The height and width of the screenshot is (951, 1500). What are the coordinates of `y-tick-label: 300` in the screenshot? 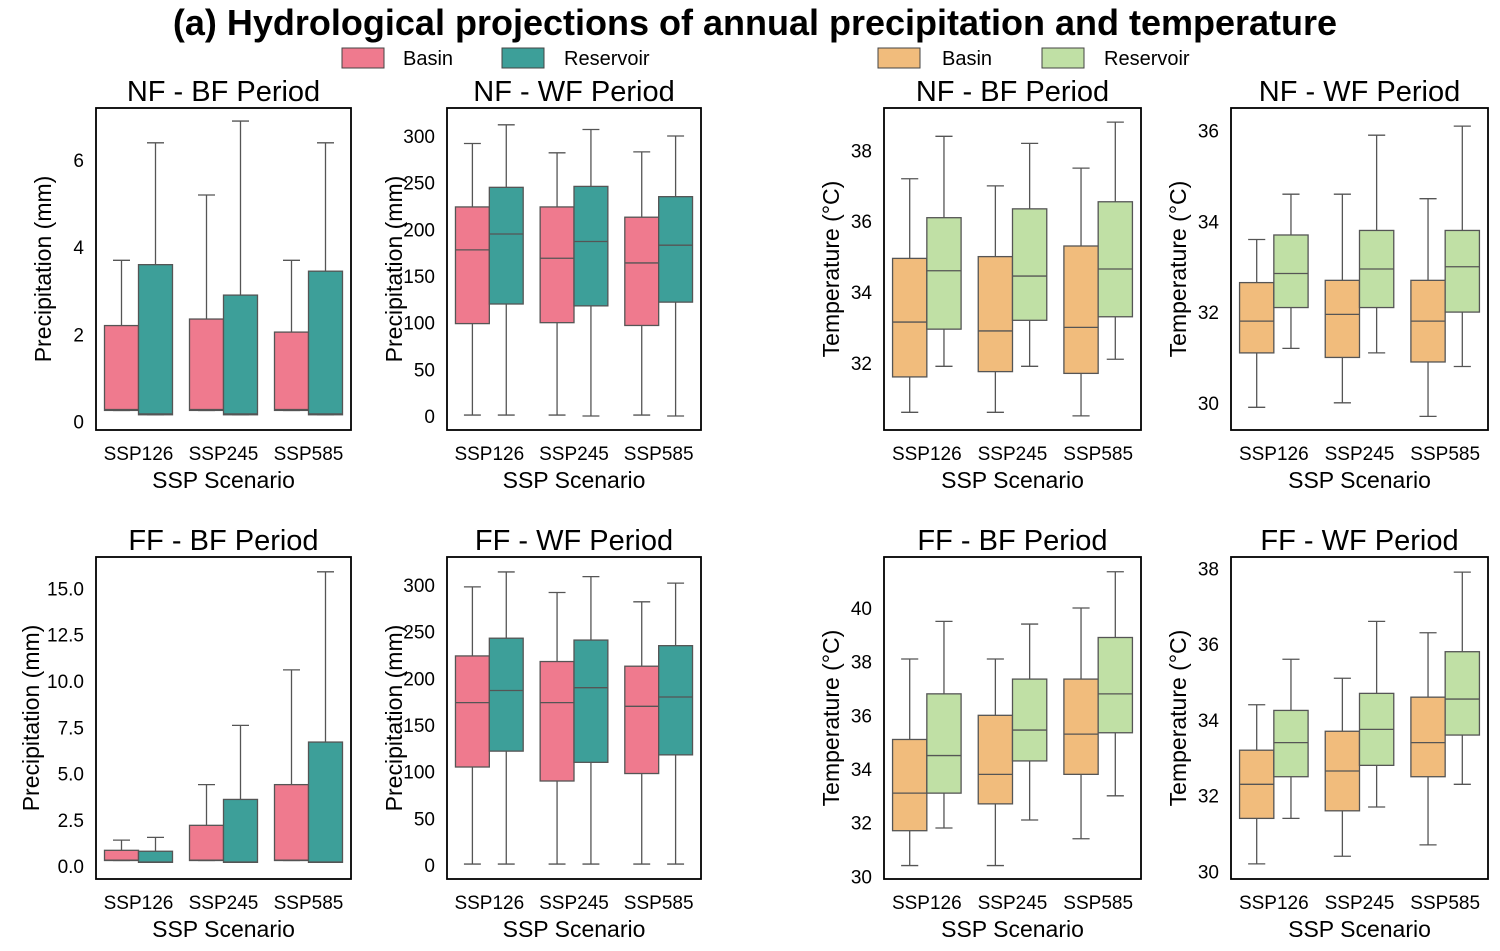 It's located at (419, 137).